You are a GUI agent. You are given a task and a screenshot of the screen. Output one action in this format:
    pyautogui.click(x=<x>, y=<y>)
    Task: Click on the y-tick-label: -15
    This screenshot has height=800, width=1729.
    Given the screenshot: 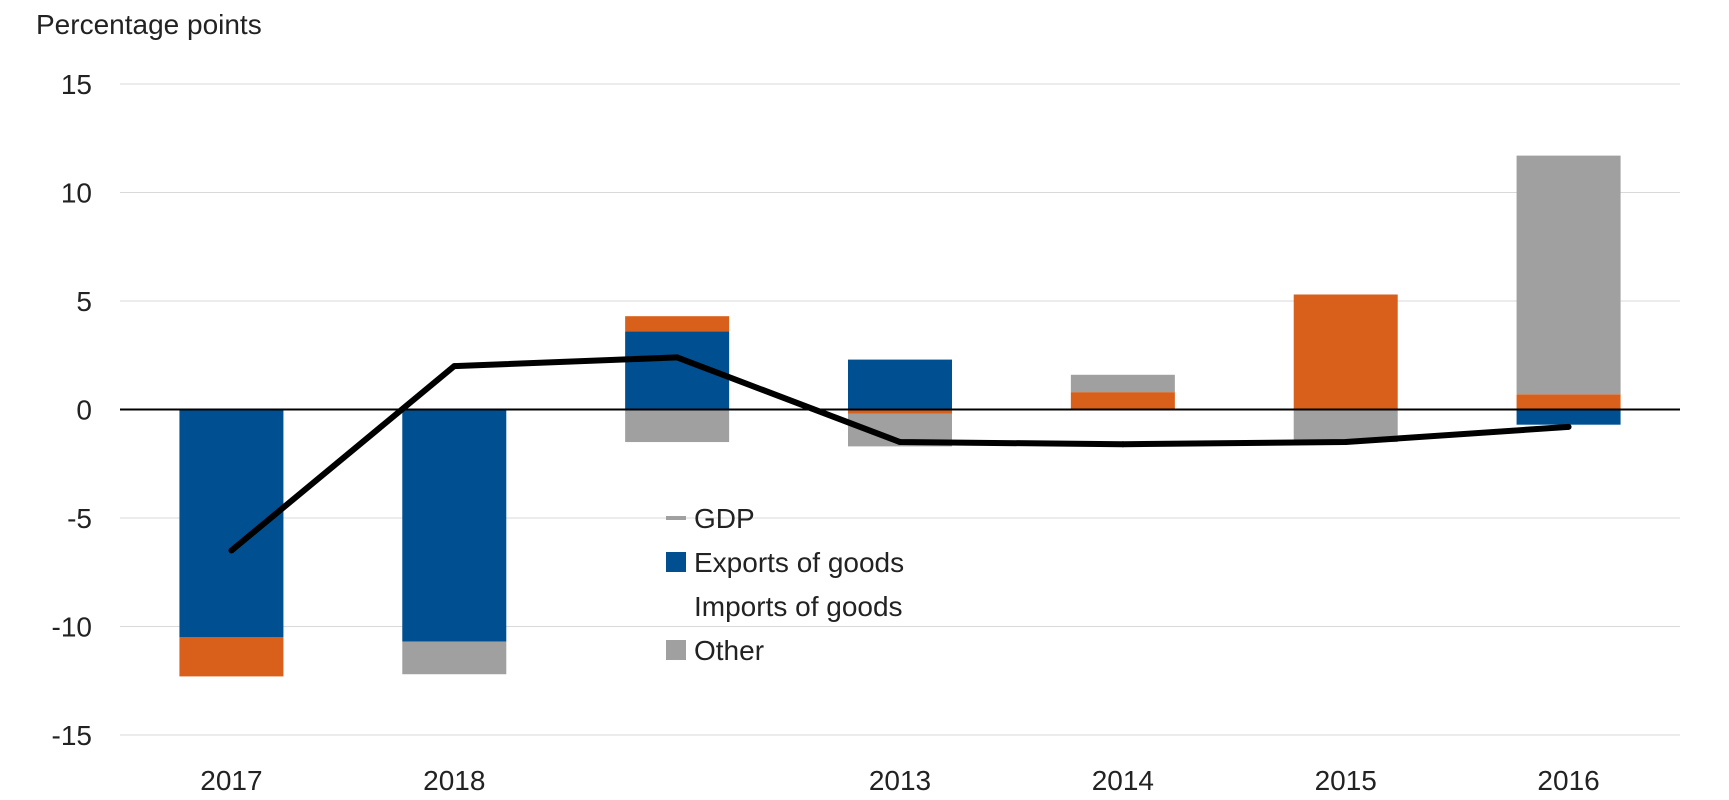 What is the action you would take?
    pyautogui.click(x=72, y=735)
    